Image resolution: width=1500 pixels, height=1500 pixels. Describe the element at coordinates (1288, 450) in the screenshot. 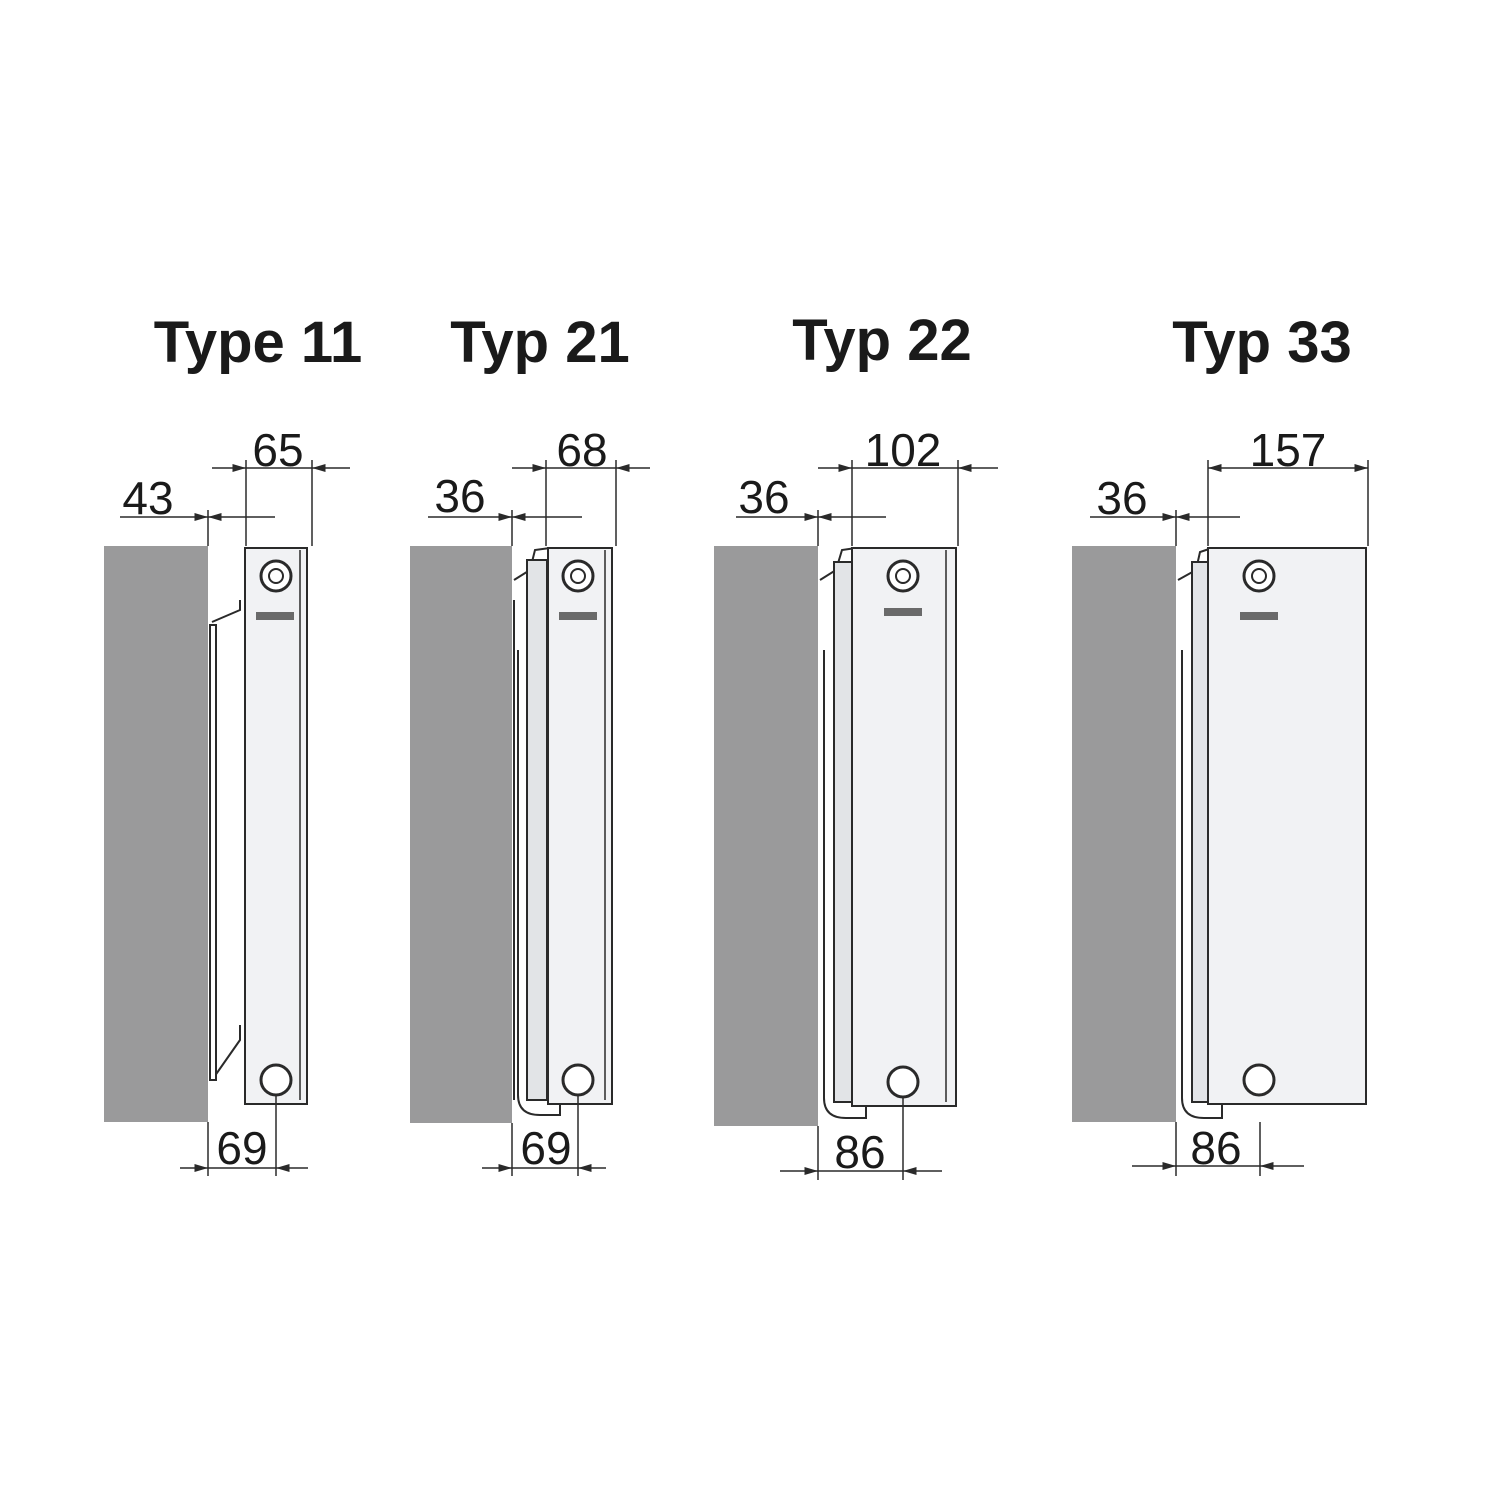

I see `depth-label: 157` at that location.